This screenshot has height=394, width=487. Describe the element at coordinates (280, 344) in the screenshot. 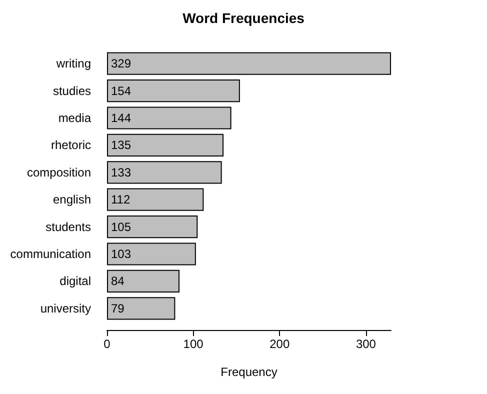

I see `x-tick-label: 200` at that location.